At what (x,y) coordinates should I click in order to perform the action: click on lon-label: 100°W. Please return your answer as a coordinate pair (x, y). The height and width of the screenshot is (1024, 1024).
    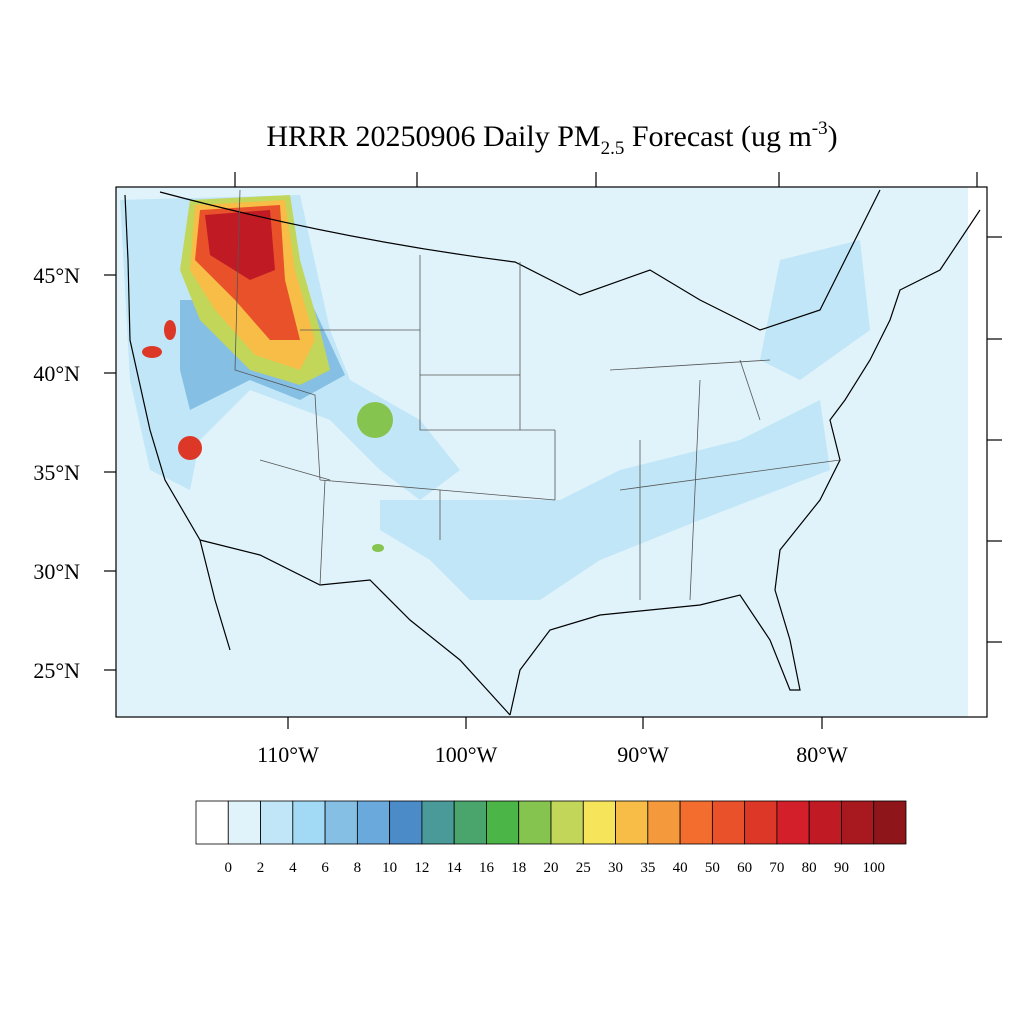
    Looking at the image, I should click on (466, 754).